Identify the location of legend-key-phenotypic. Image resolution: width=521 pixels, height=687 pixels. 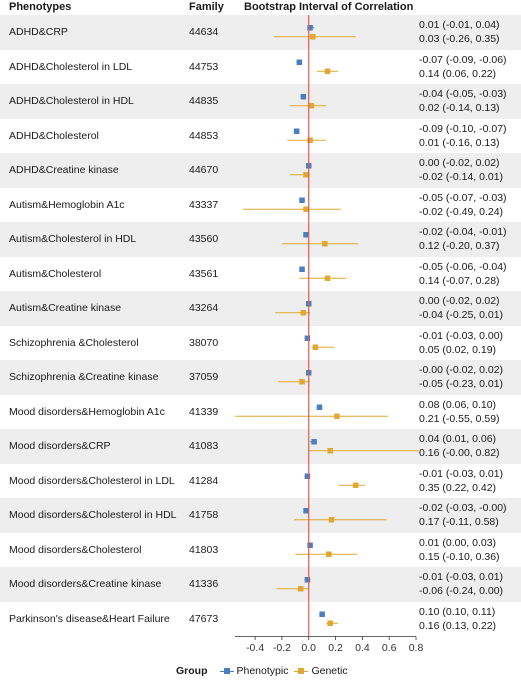
(226, 671).